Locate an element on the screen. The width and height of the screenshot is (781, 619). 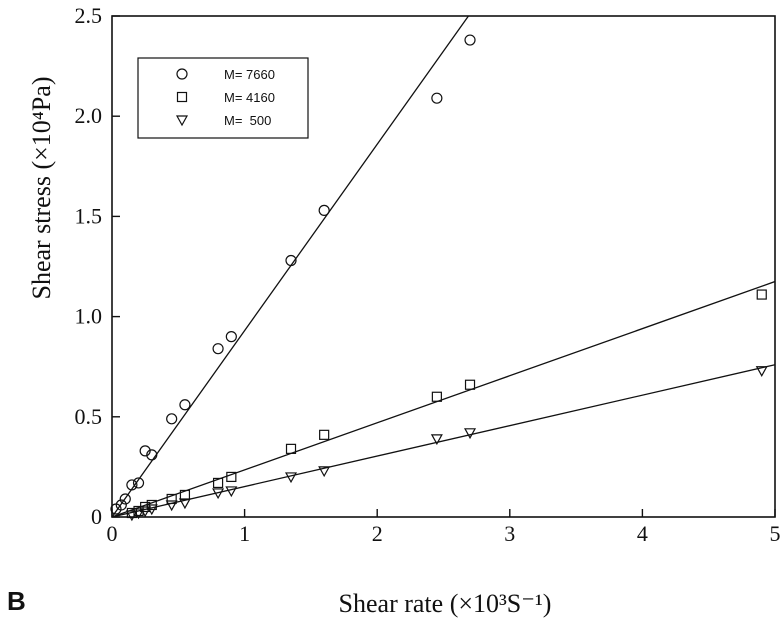
legend: M= 7660 M= 4160 M= 500 is located at coordinates (223, 98).